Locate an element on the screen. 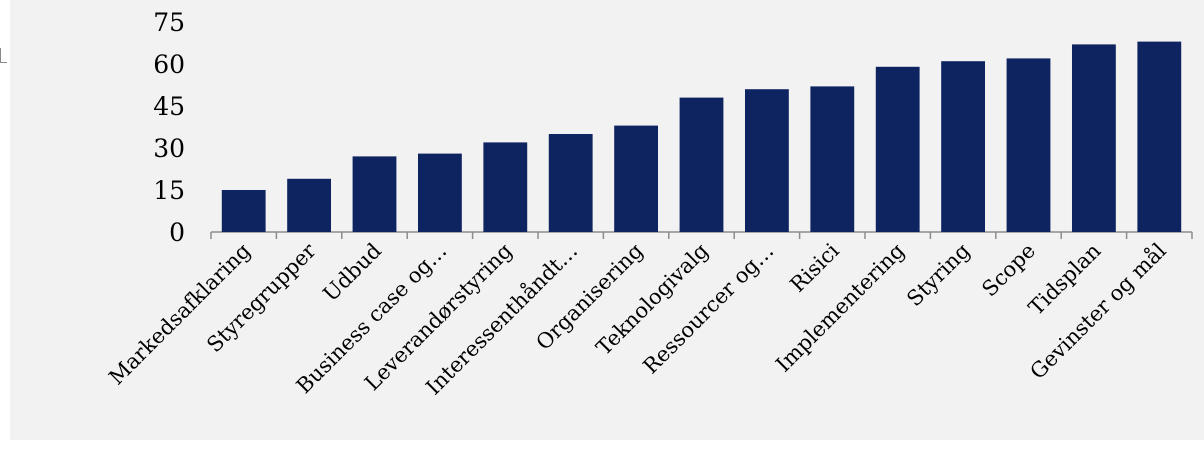  x-tick-label: Risici is located at coordinates (814, 267).